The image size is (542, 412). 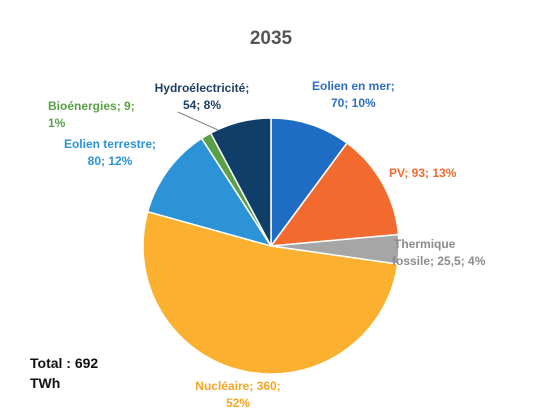 What do you see at coordinates (202, 88) in the screenshot?
I see `label-hydro-line-1: Hydroélectricité;` at bounding box center [202, 88].